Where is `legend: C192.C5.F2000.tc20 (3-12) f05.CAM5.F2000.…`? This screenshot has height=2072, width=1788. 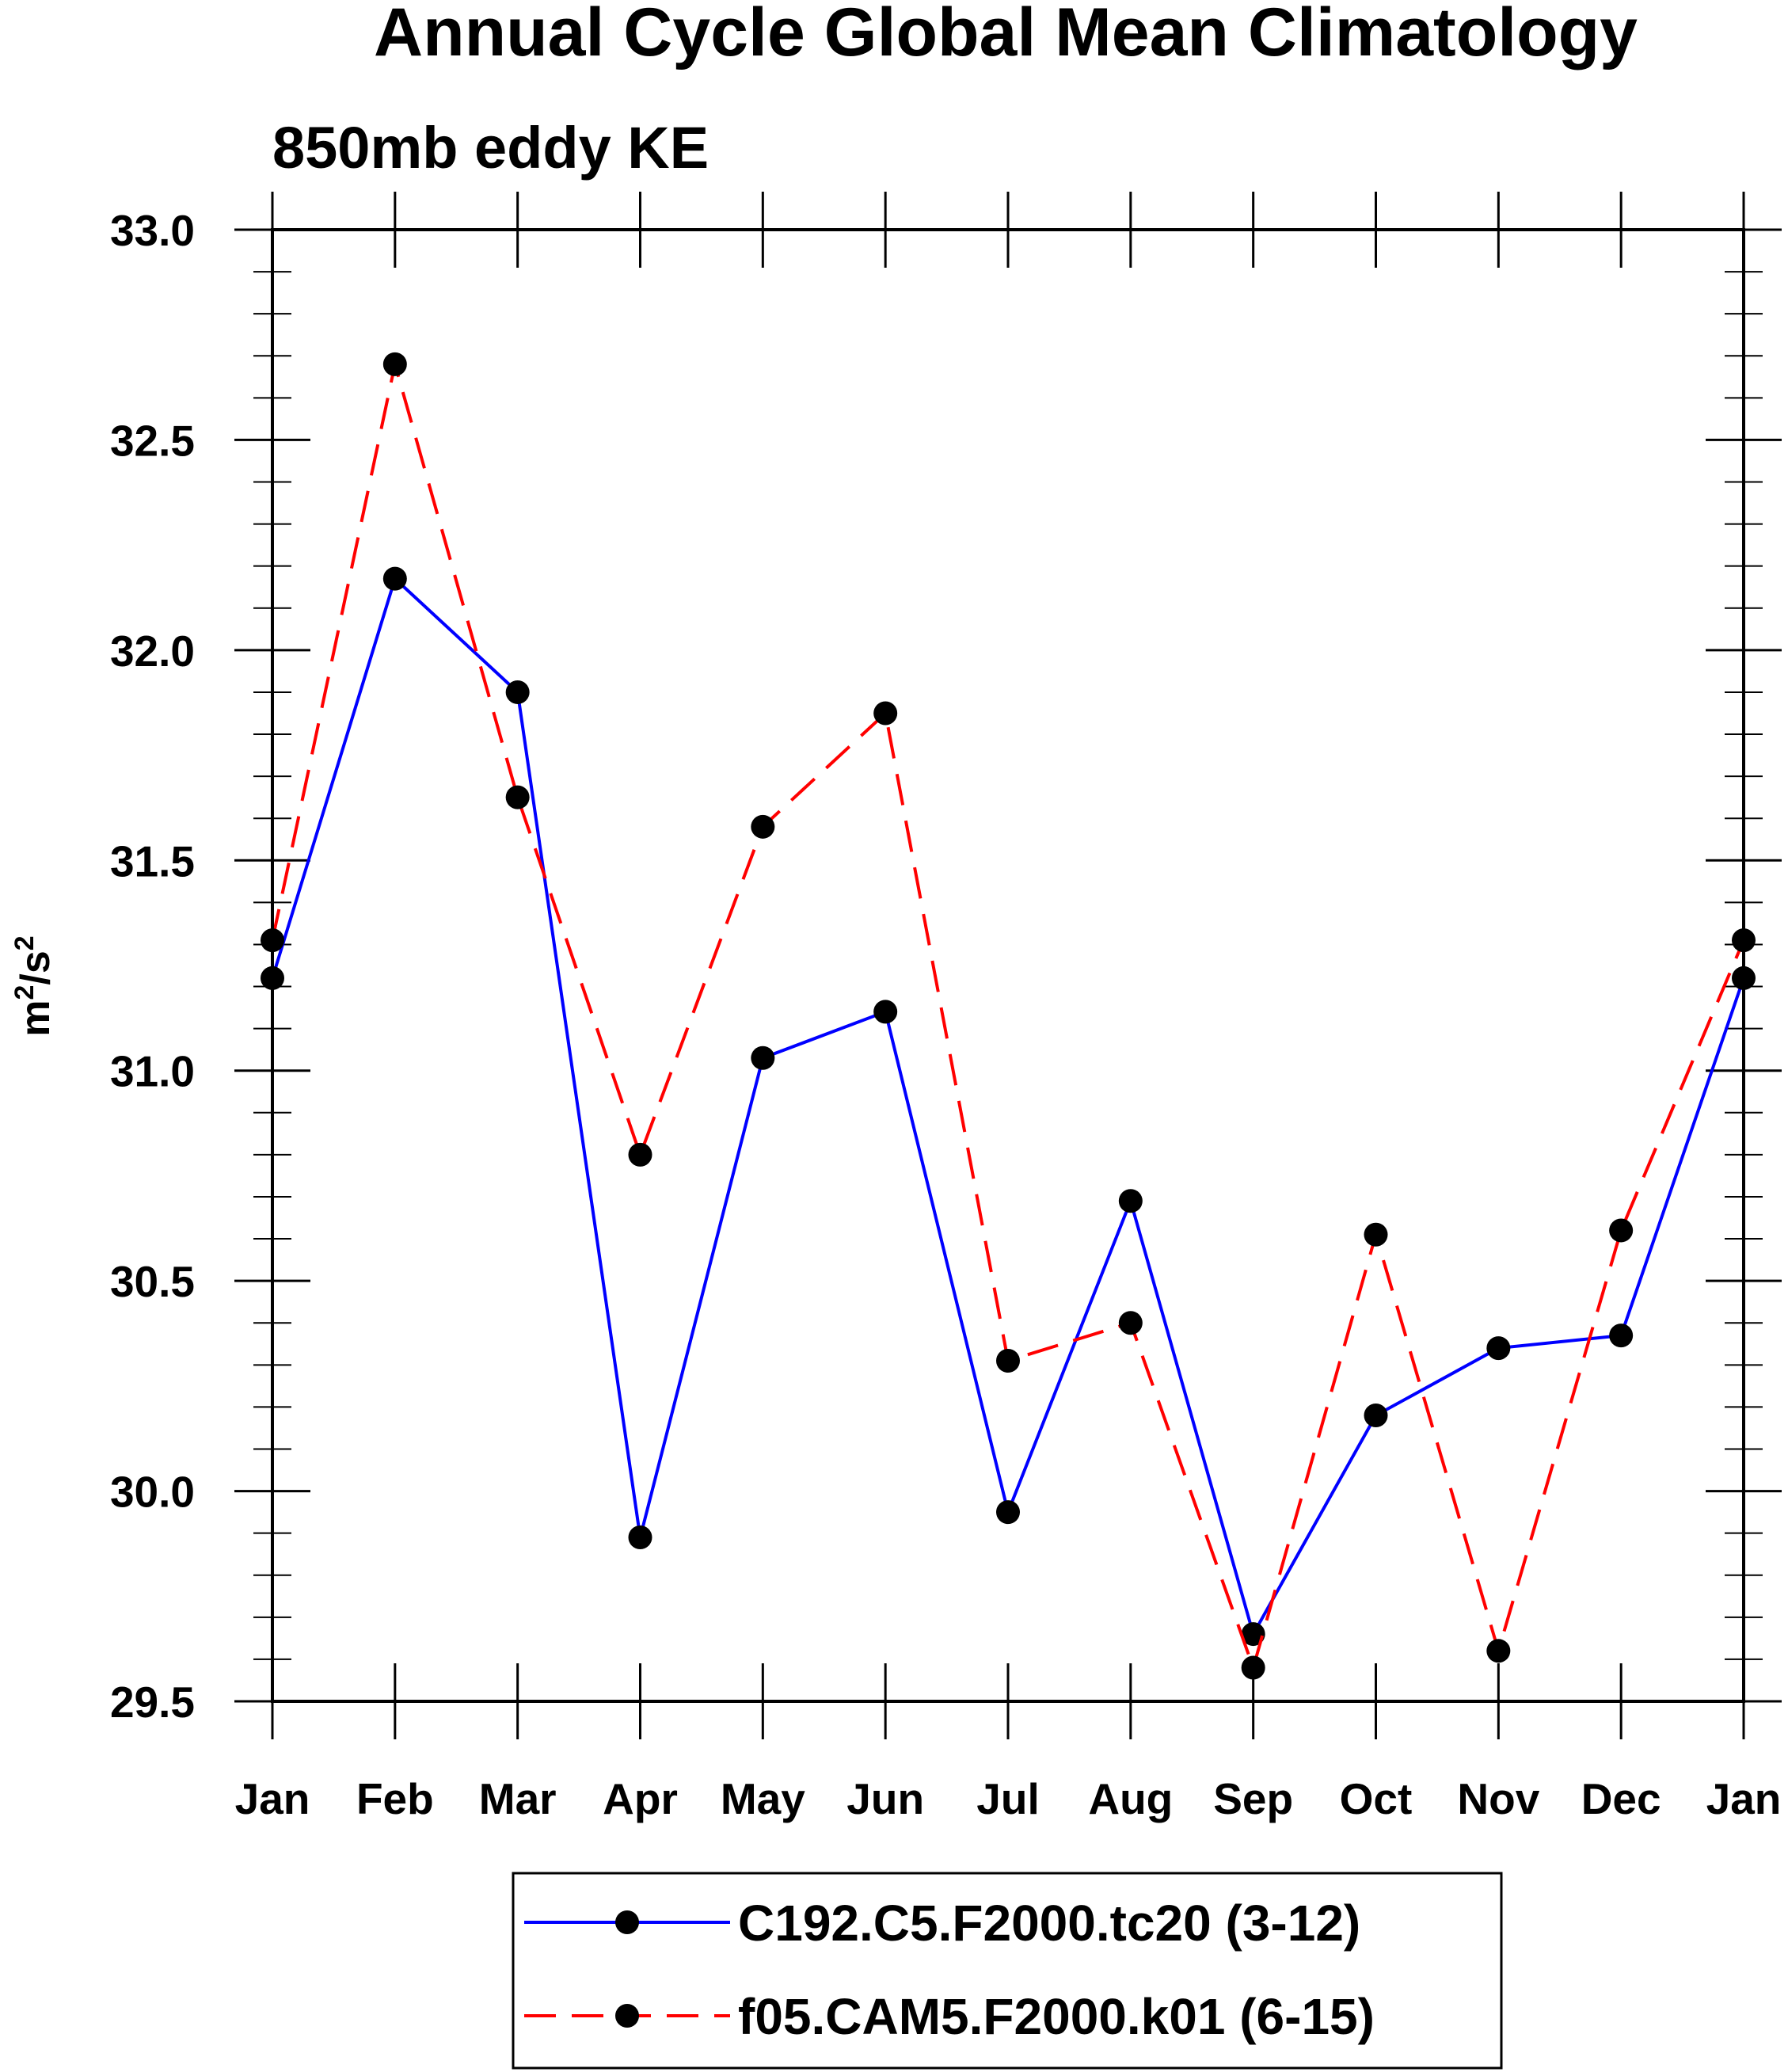 legend: C192.C5.F2000.tc20 (3-12) f05.CAM5.F2000.… is located at coordinates (1007, 1971).